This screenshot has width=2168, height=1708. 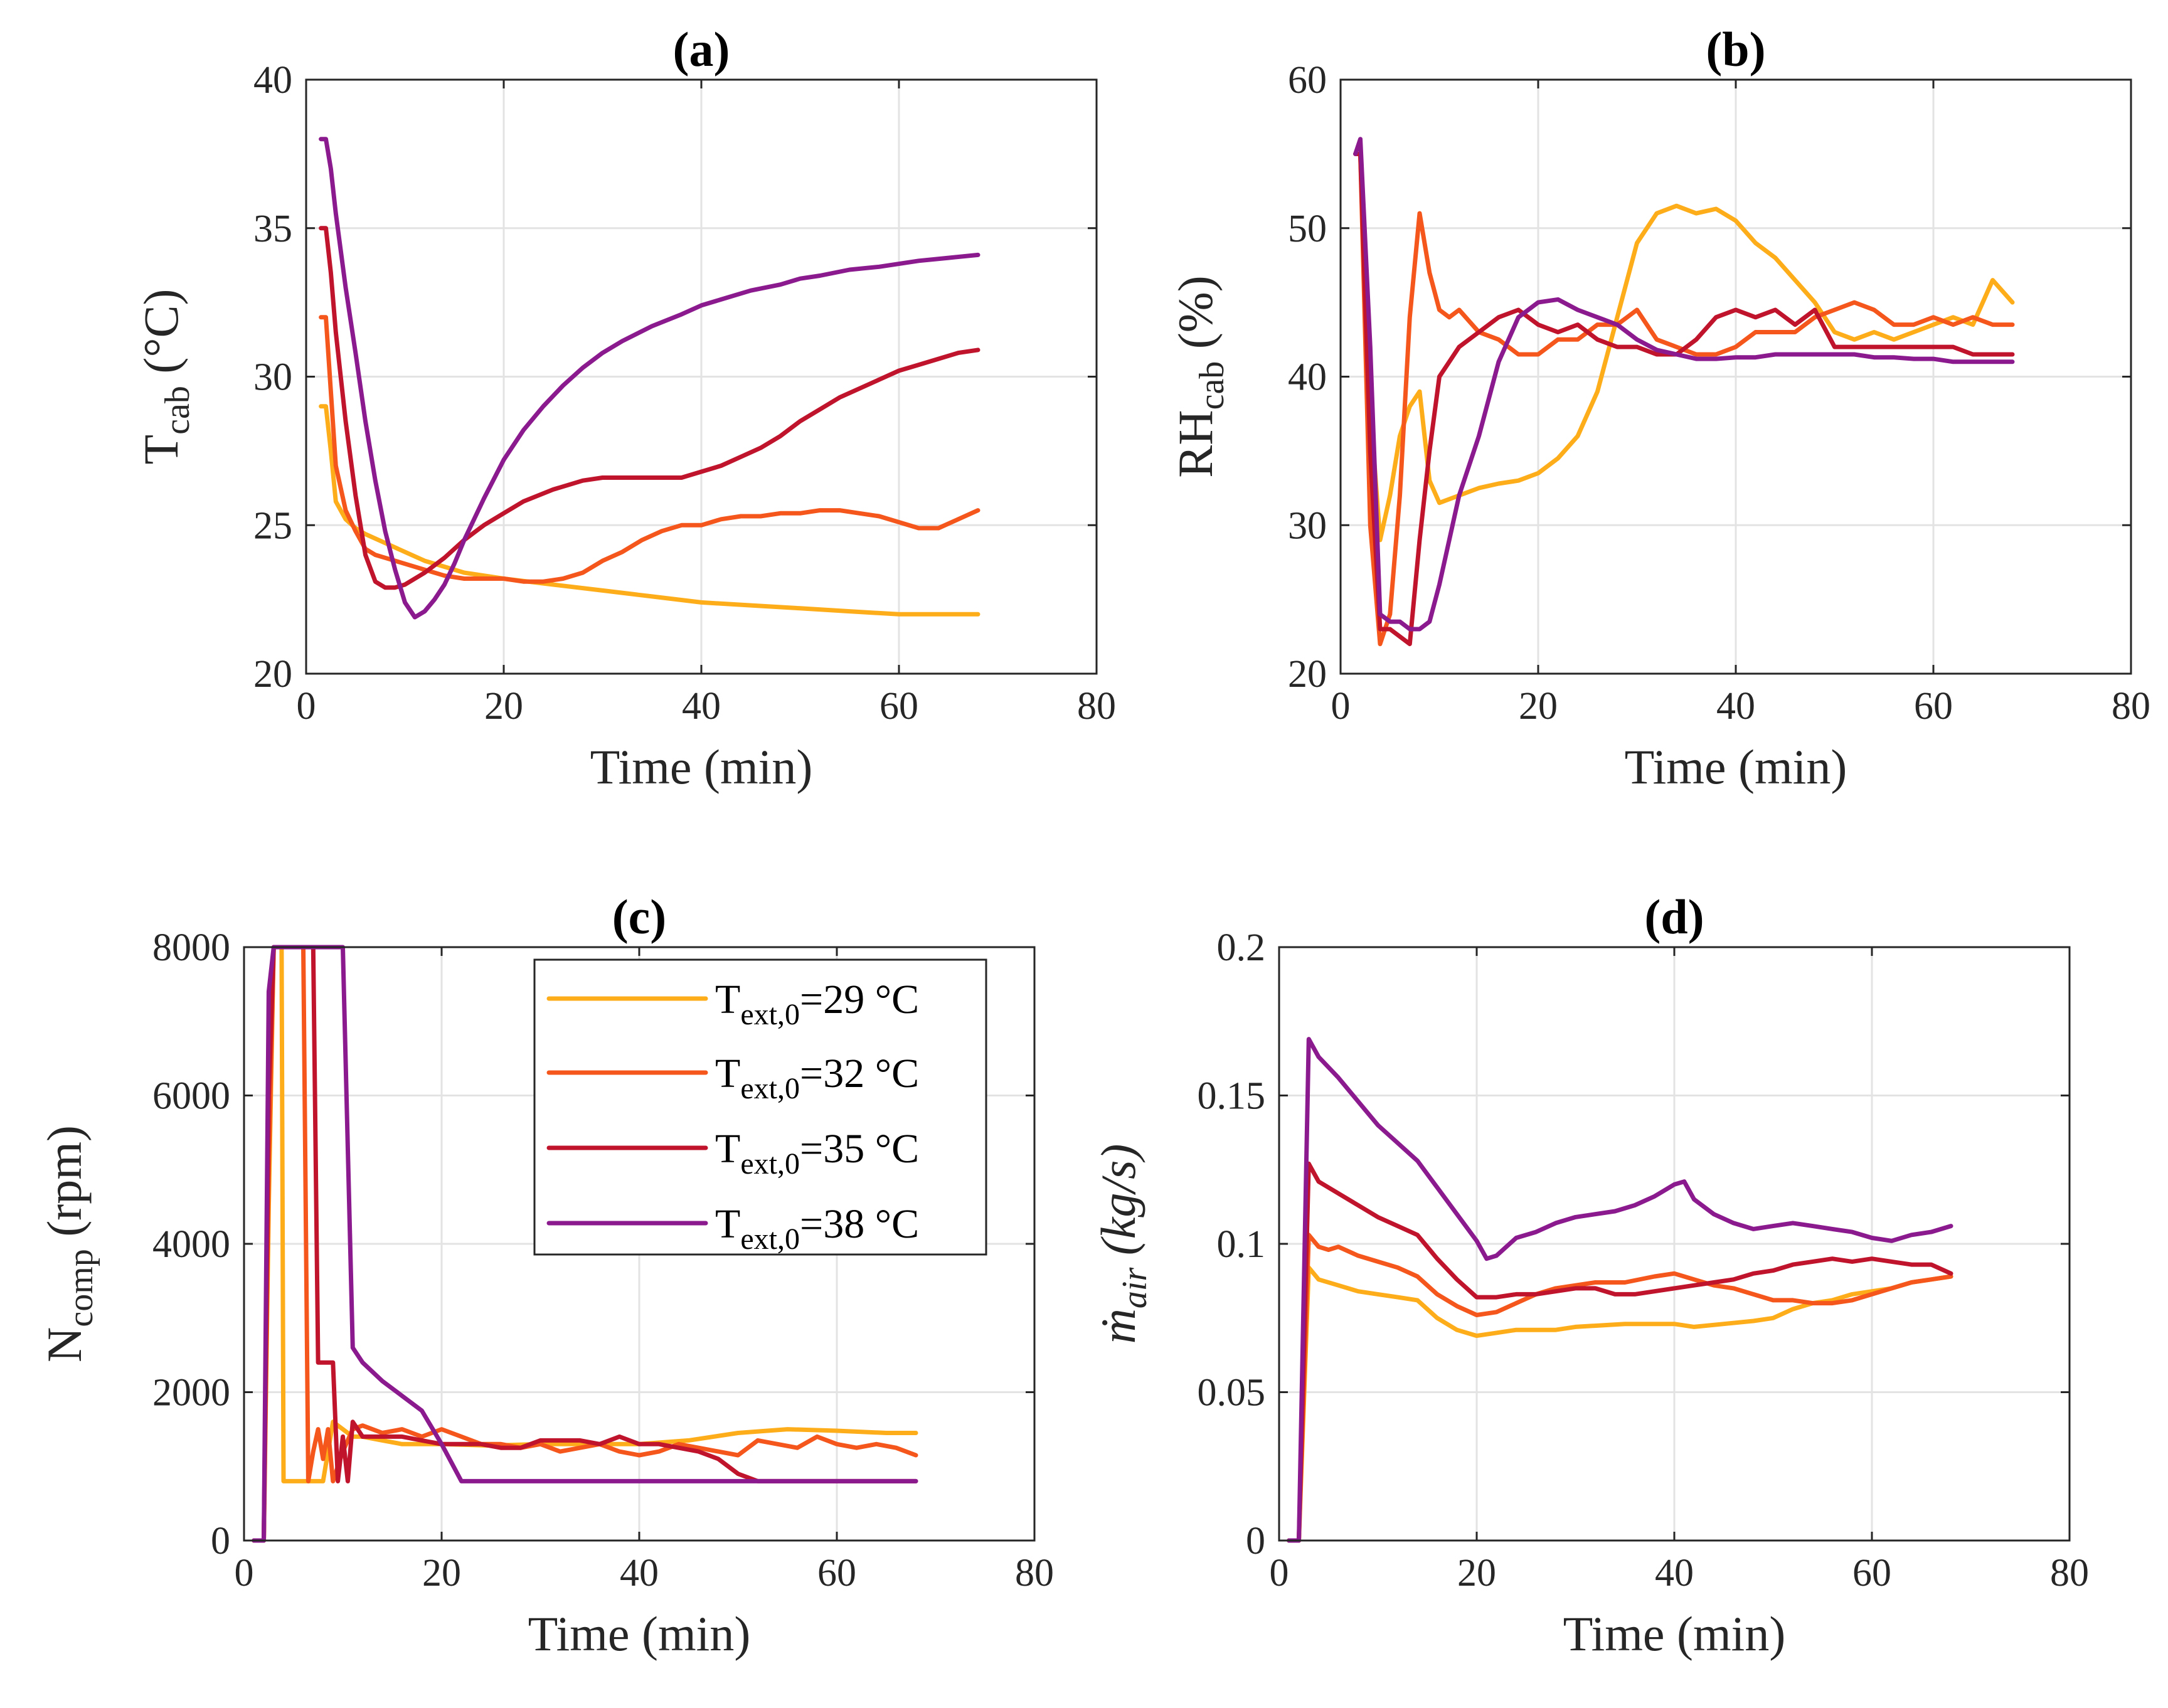 I want to click on series-a-s35, so click(x=649, y=408).